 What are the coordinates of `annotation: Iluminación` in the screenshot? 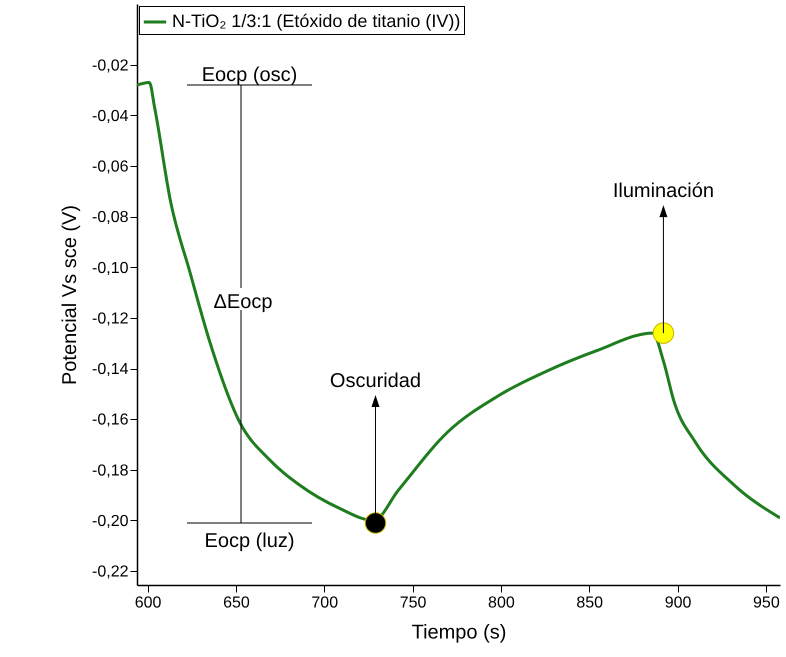 It's located at (663, 191).